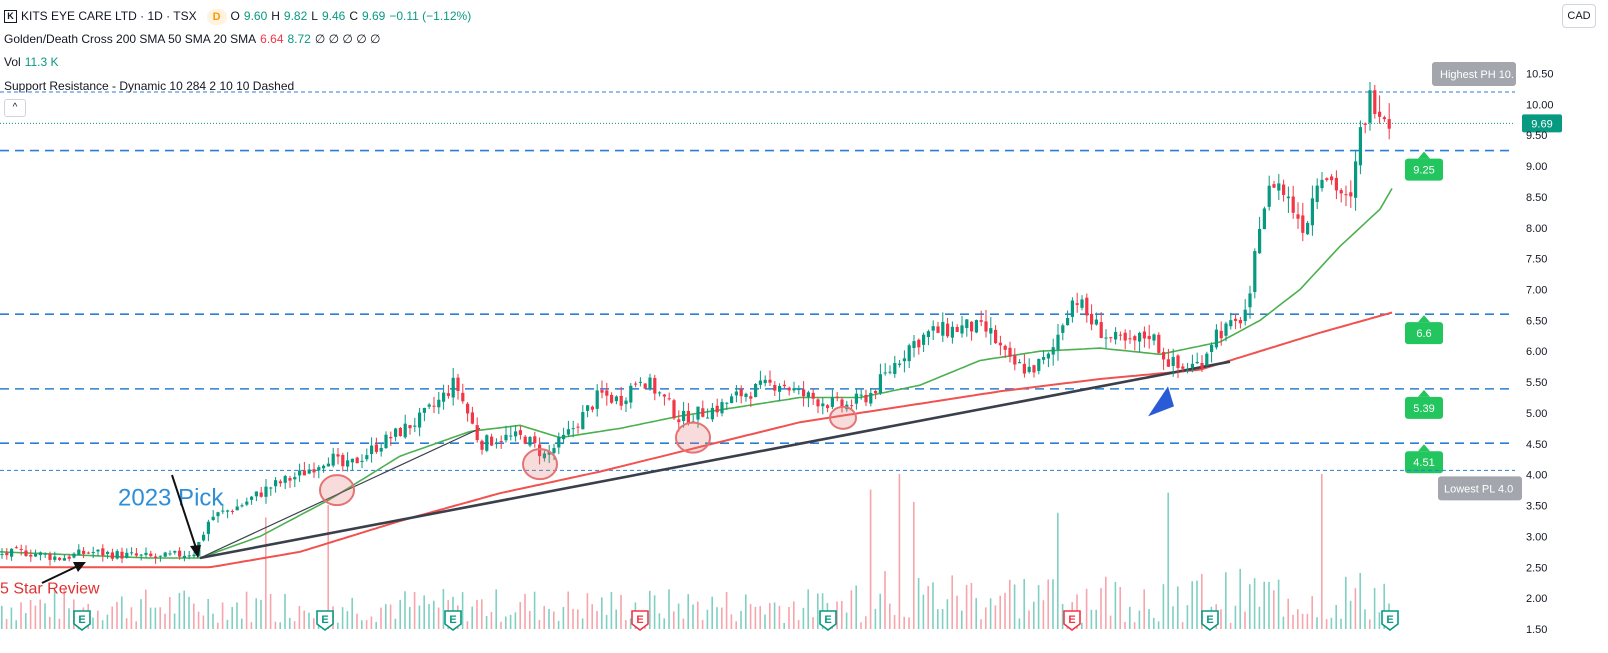  I want to click on vol-label: Vol, so click(12, 62).